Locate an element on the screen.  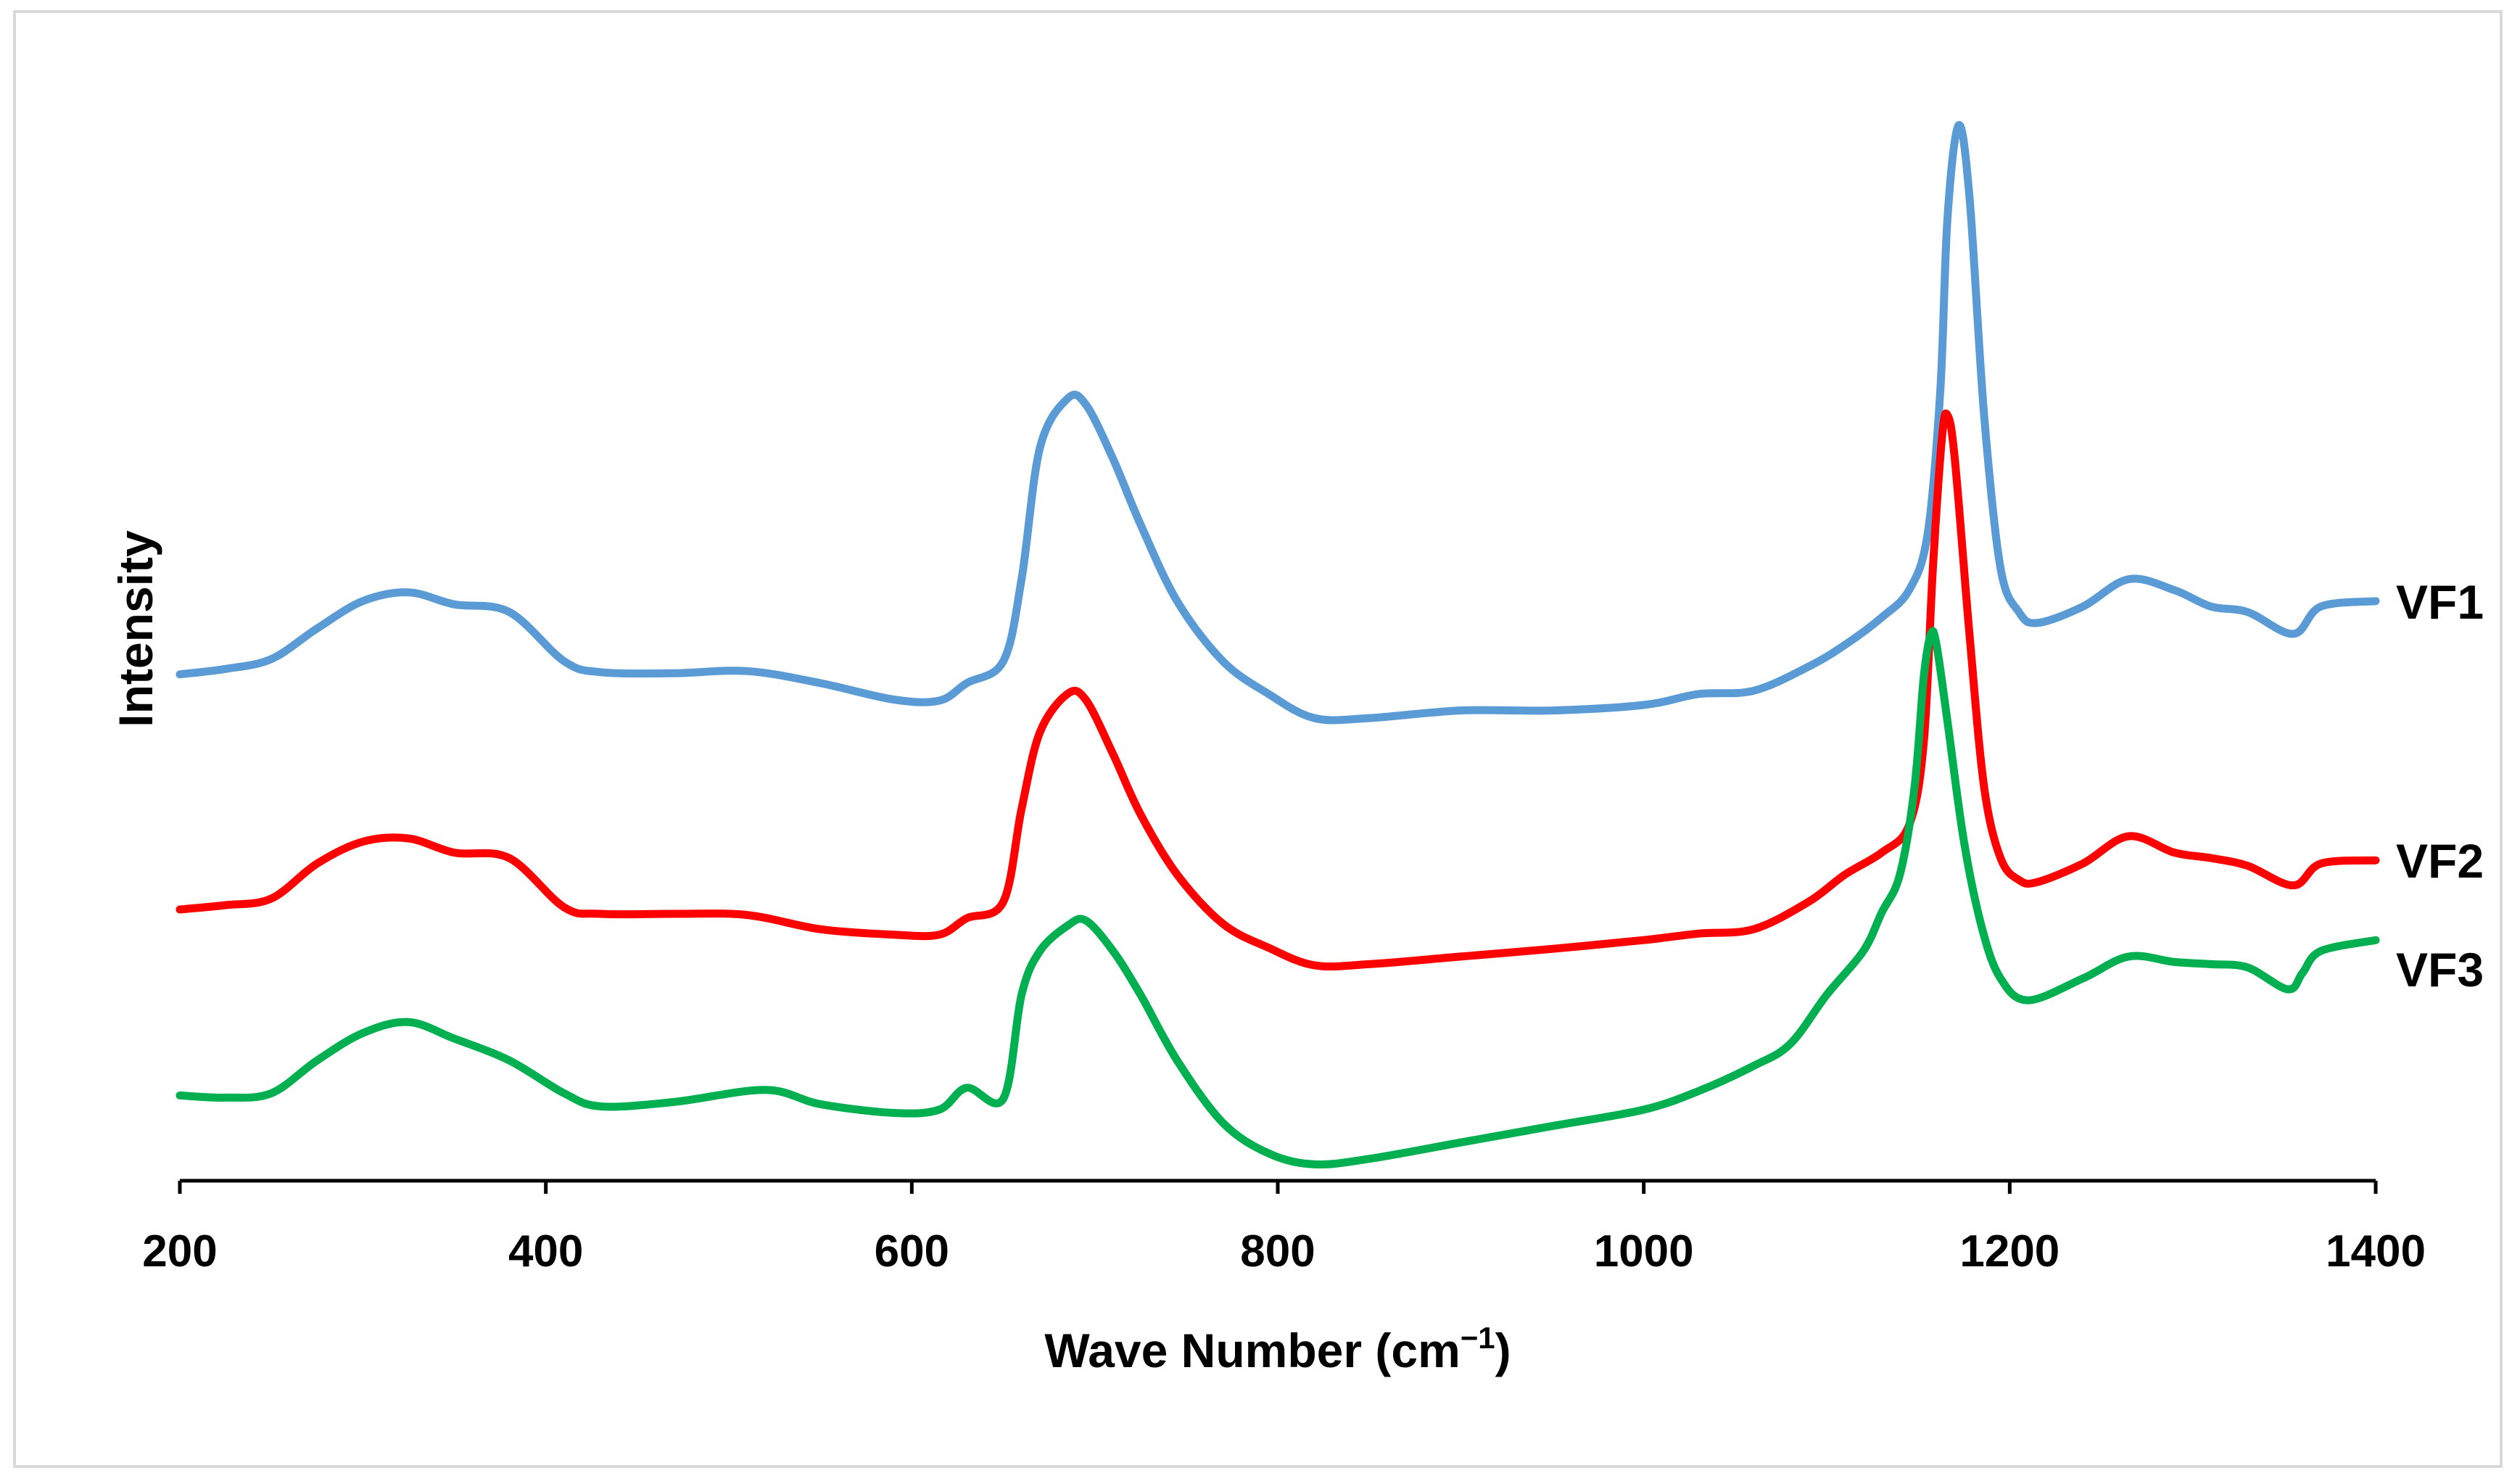
series-label-vf1: VF1 is located at coordinates (2440, 602).